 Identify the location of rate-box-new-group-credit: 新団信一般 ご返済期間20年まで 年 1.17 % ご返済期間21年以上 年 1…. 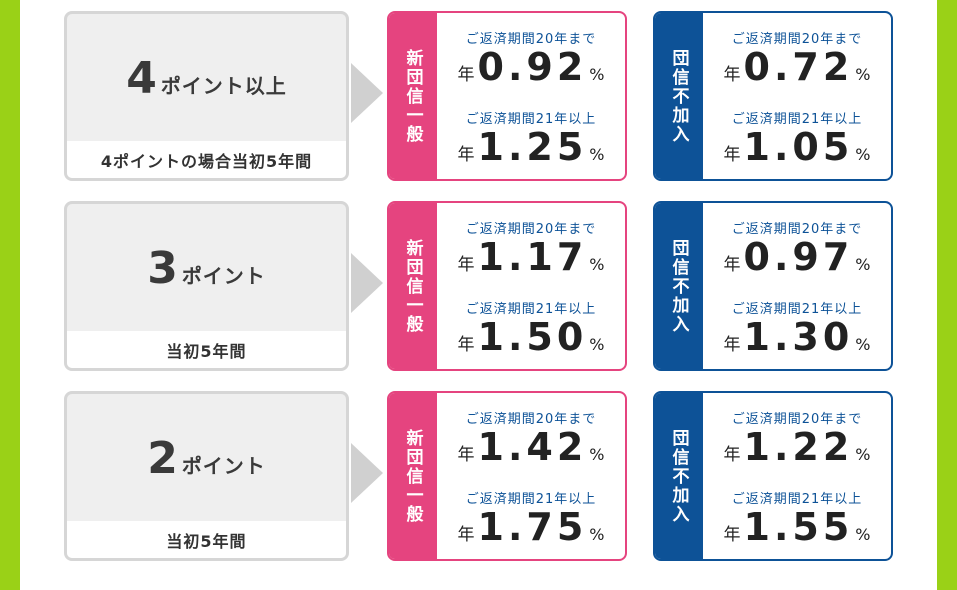
(507, 286).